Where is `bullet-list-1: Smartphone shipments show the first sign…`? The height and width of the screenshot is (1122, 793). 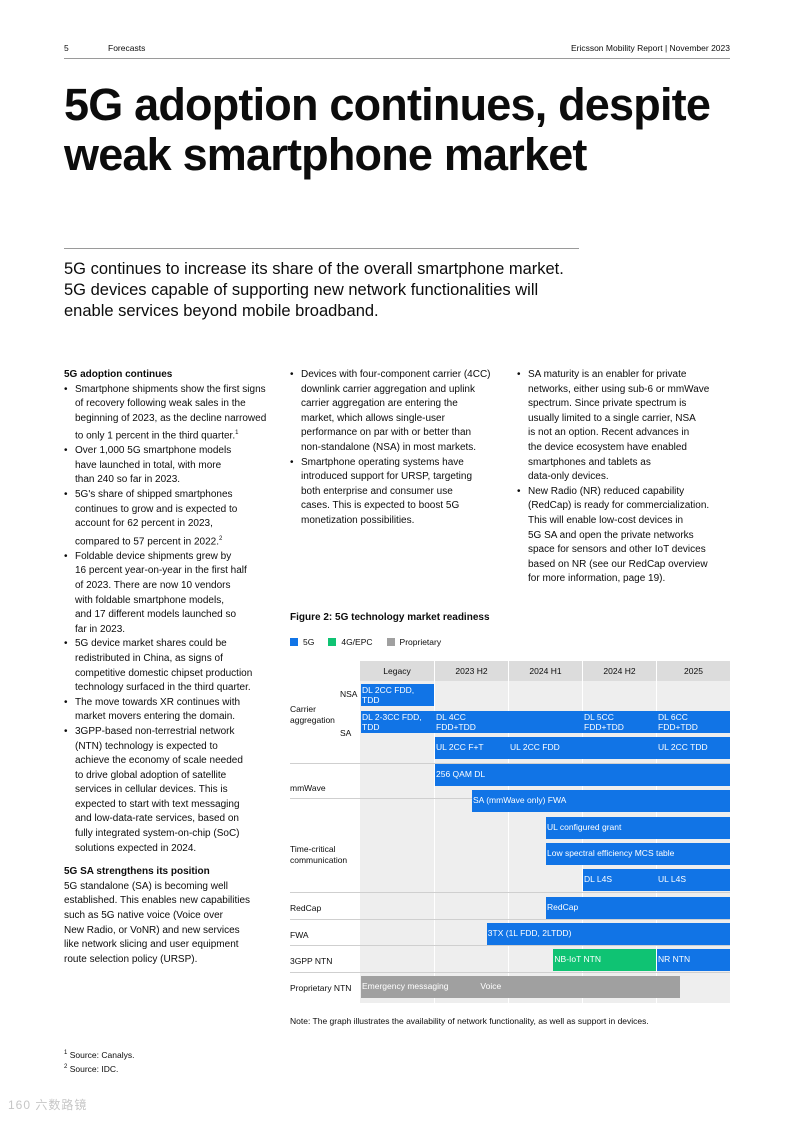 bullet-list-1: Smartphone shipments show the first sign… is located at coordinates (171, 620).